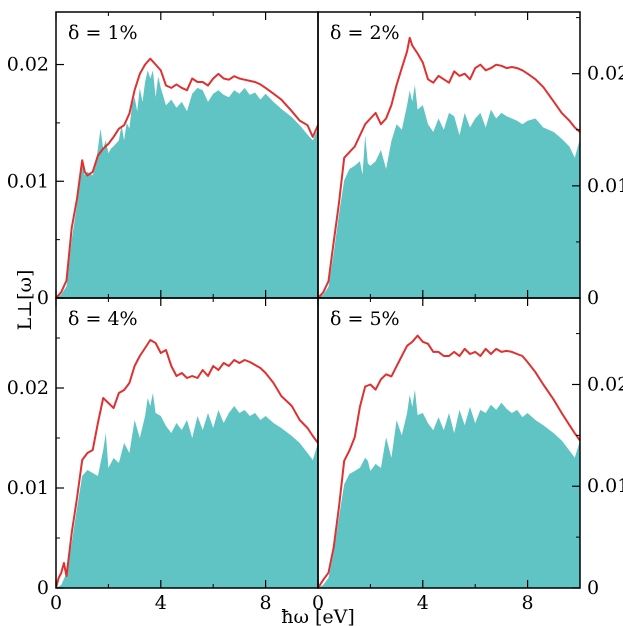 The height and width of the screenshot is (626, 623). I want to click on panel-3-xtick-label: 8, so click(266, 603).